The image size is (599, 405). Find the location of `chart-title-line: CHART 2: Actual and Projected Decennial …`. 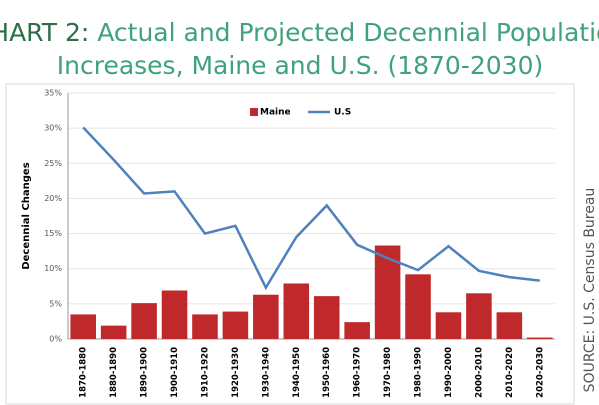

chart-title-line: CHART 2: Actual and Projected Decennial … is located at coordinates (299, 32).